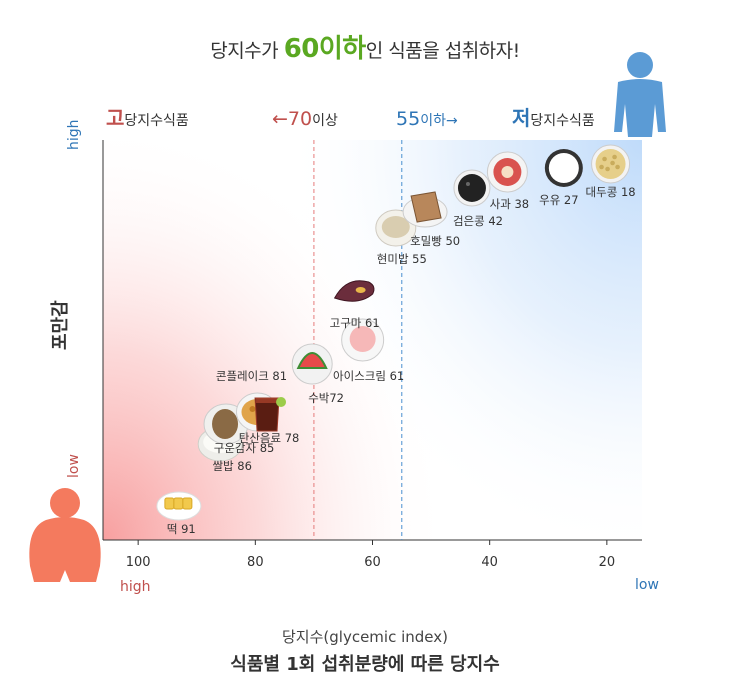  Describe the element at coordinates (354, 291) in the screenshot. I see `sweet-potato-icon` at that location.